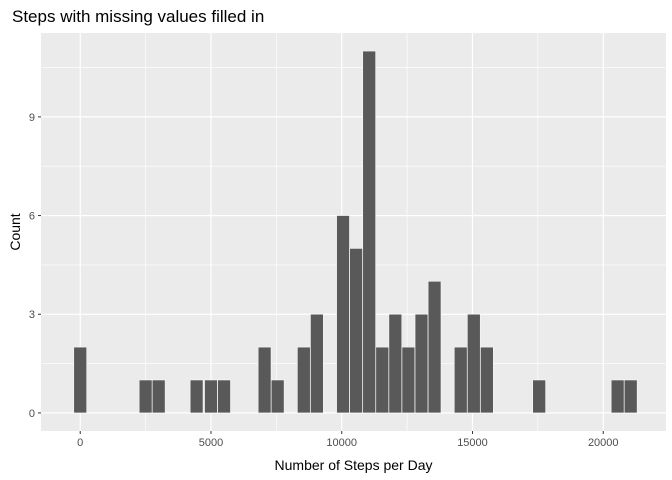 The image size is (672, 480). What do you see at coordinates (32, 118) in the screenshot?
I see `y-tick-label: 9` at bounding box center [32, 118].